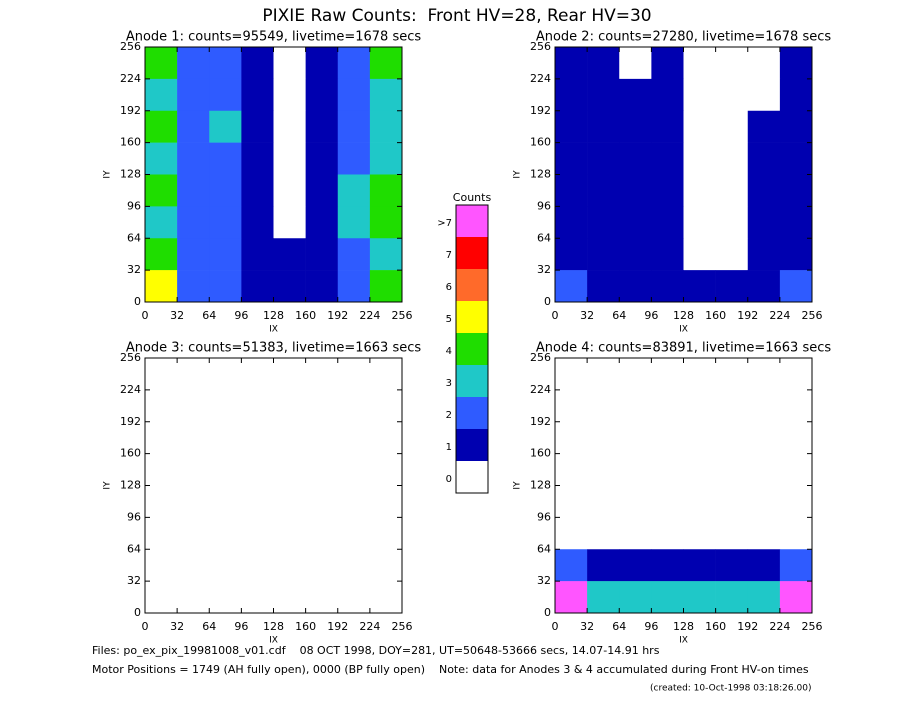 The image size is (913, 709). Describe the element at coordinates (715, 315) in the screenshot. I see `x-tick-label: 160` at that location.